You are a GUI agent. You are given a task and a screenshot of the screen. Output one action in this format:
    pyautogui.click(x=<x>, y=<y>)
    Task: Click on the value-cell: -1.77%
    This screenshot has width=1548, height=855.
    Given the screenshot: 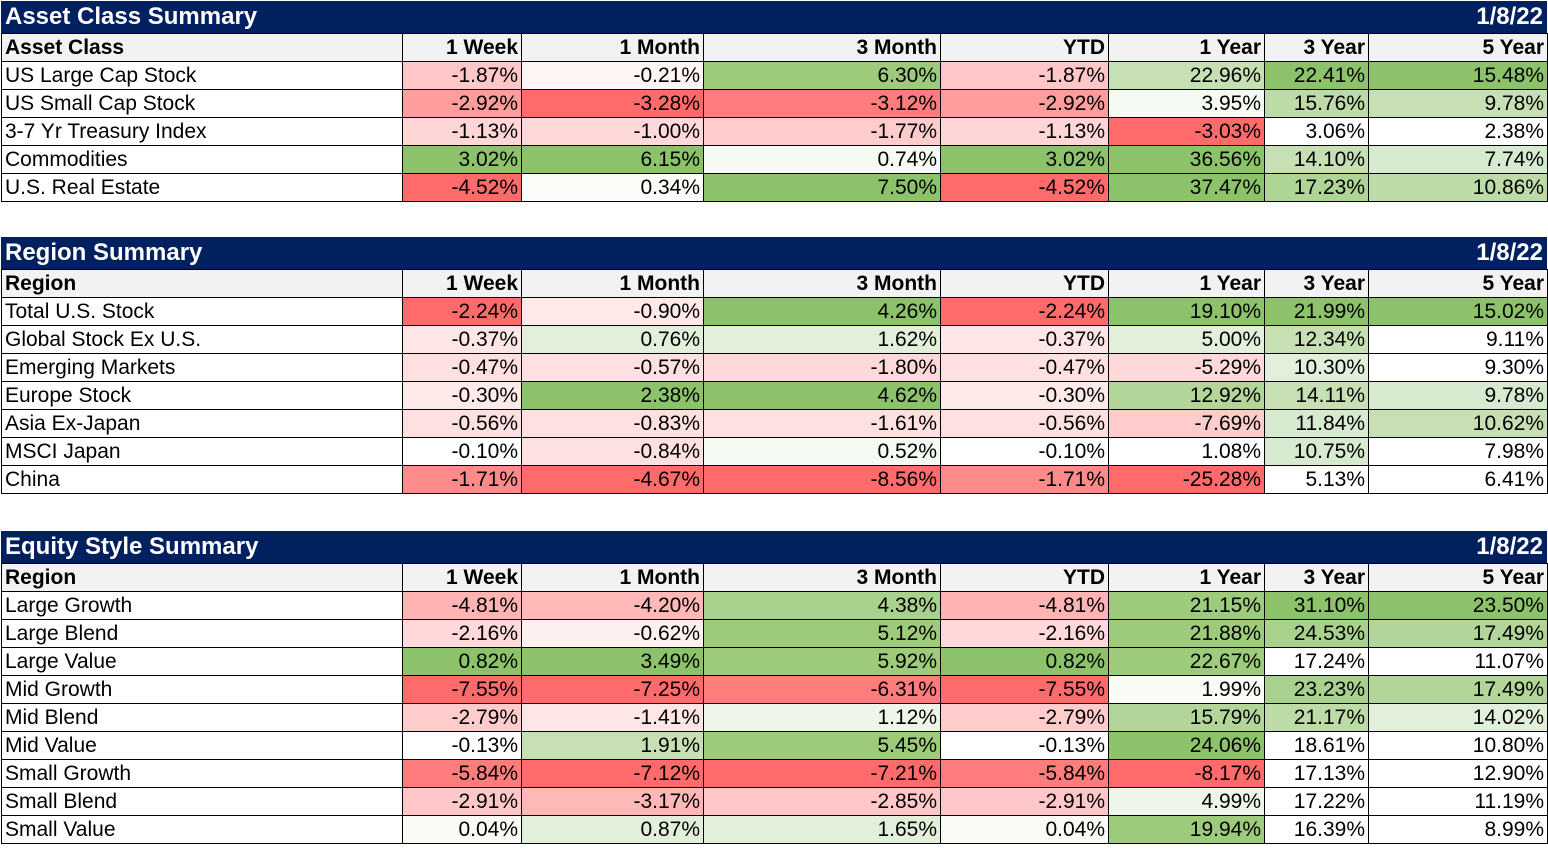 What is the action you would take?
    pyautogui.click(x=822, y=131)
    